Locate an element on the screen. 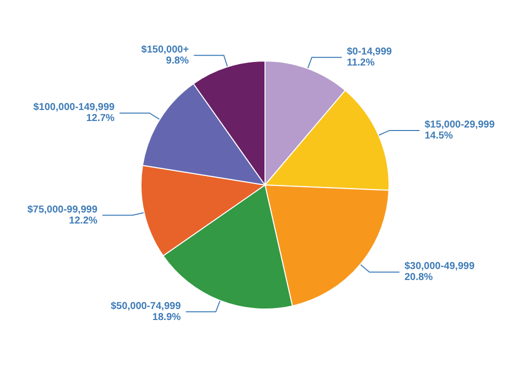 Image resolution: width=530 pixels, height=370 pixels. data-label: 12.7% is located at coordinates (100, 118).